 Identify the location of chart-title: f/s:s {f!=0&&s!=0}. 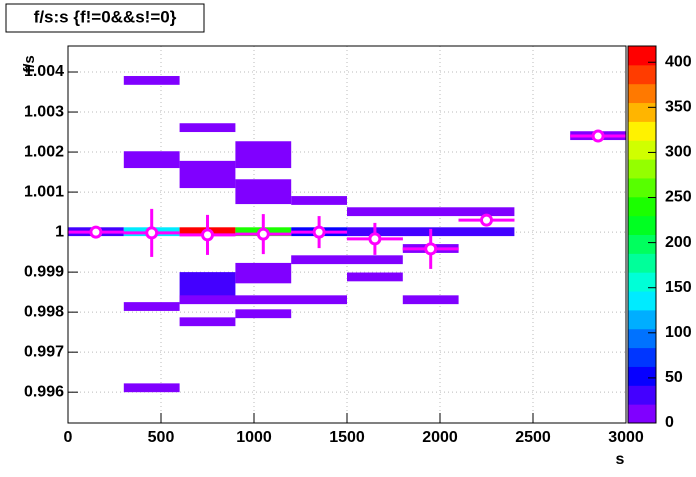
(105, 16).